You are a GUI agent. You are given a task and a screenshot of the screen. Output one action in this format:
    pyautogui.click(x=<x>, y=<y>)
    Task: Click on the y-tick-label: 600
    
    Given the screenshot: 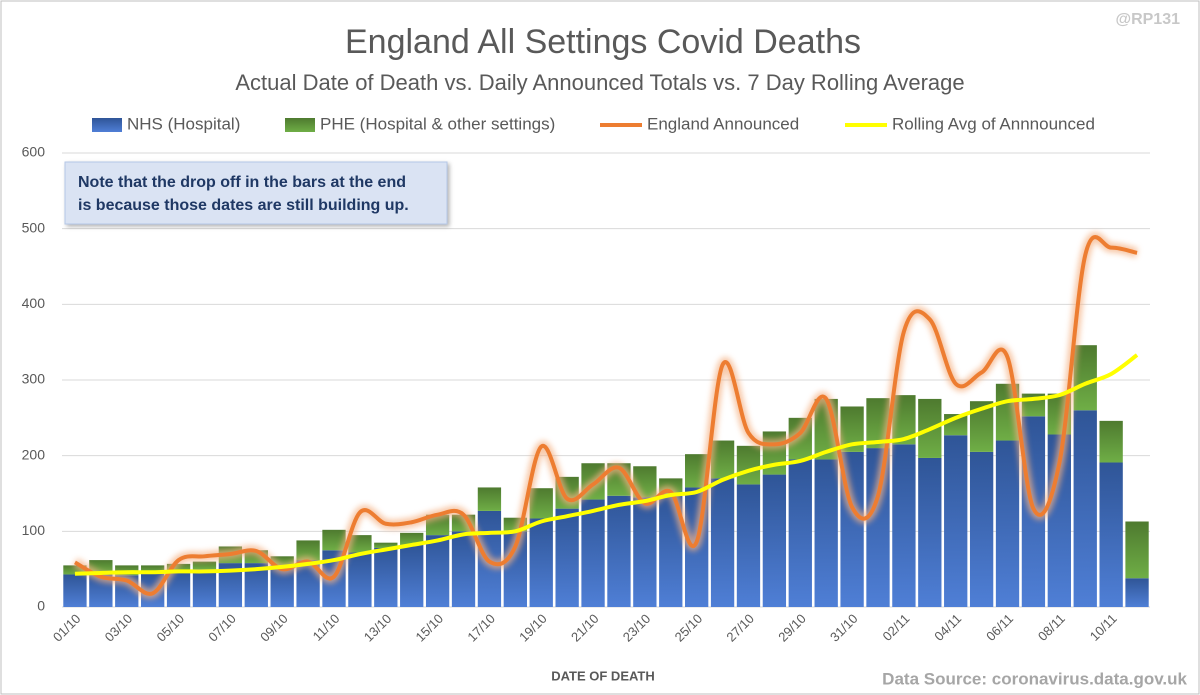 What is the action you would take?
    pyautogui.click(x=34, y=152)
    